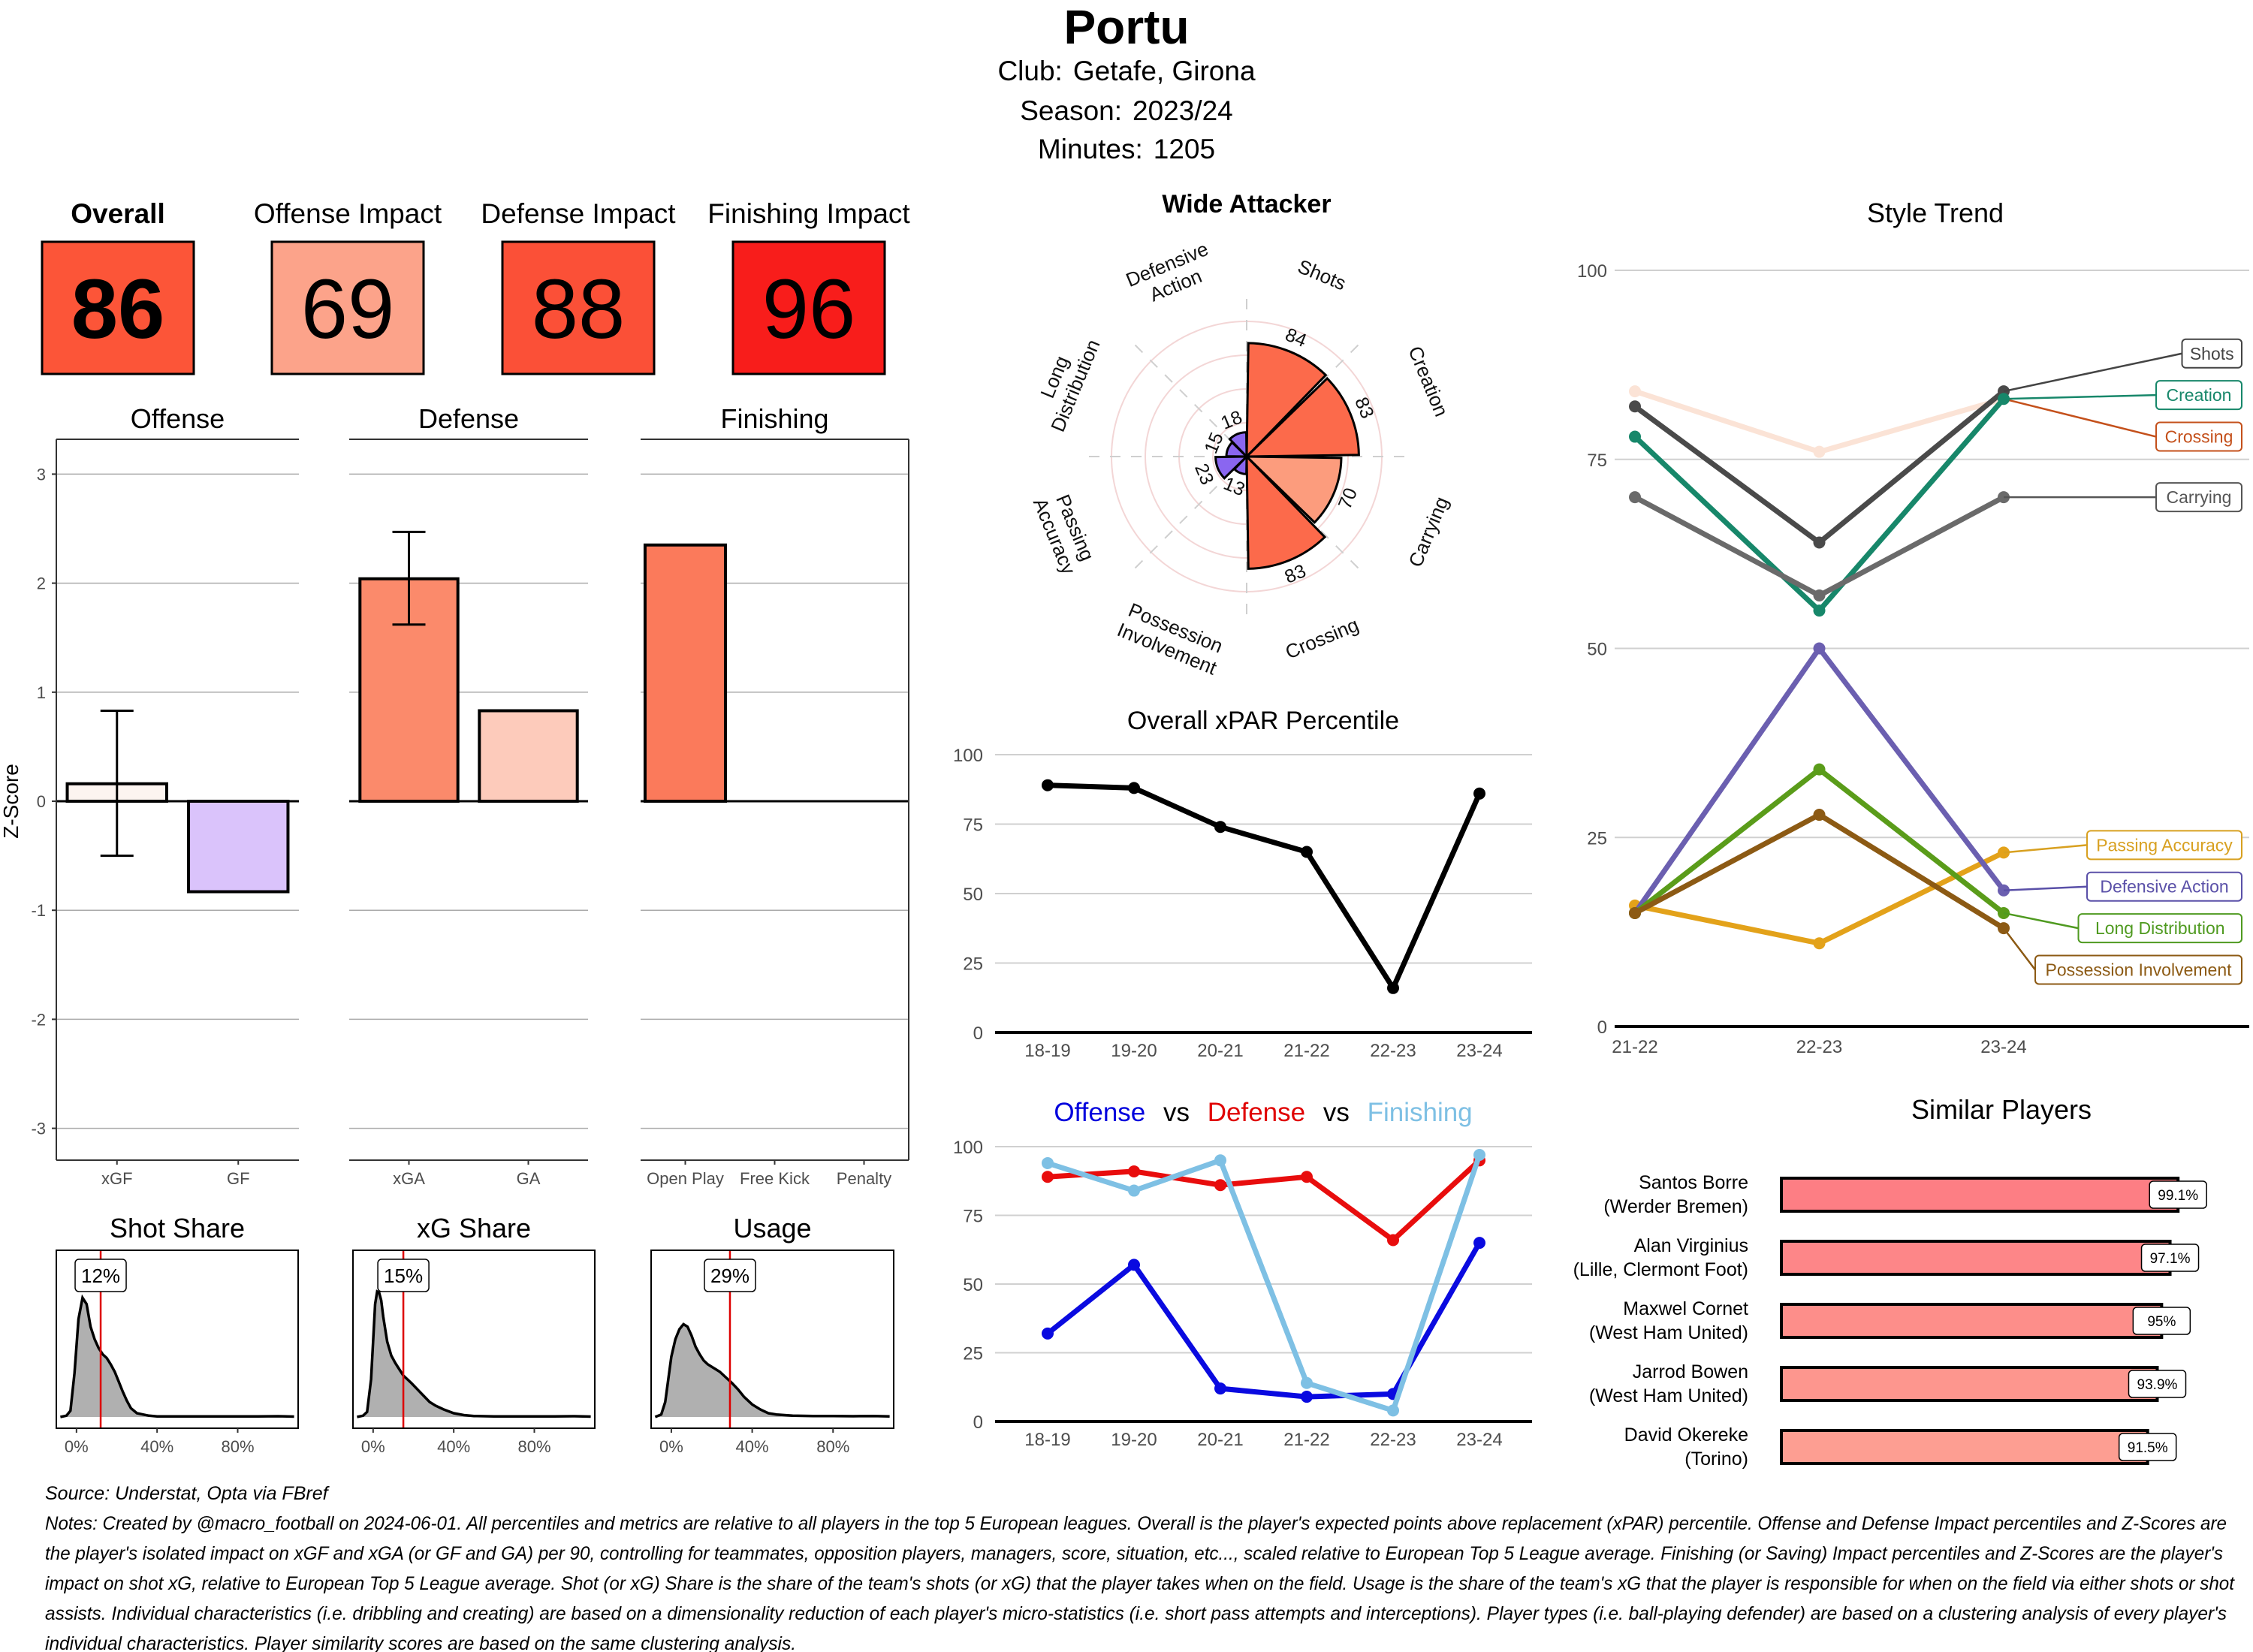 Image resolution: width=2253 pixels, height=1652 pixels. What do you see at coordinates (1287, 401) in the screenshot?
I see `radar-wedge-shots` at bounding box center [1287, 401].